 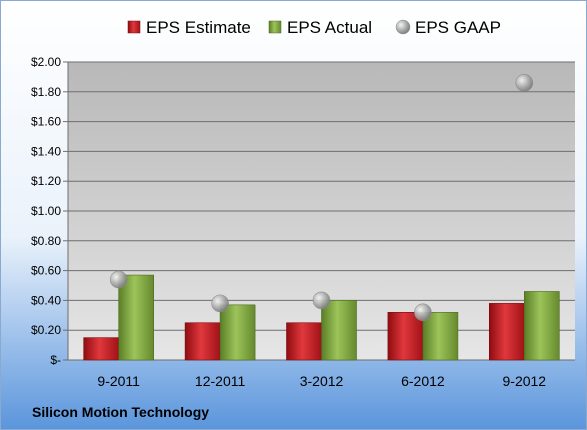 What do you see at coordinates (46, 151) in the screenshot?
I see `y-tick-label: $1.40` at bounding box center [46, 151].